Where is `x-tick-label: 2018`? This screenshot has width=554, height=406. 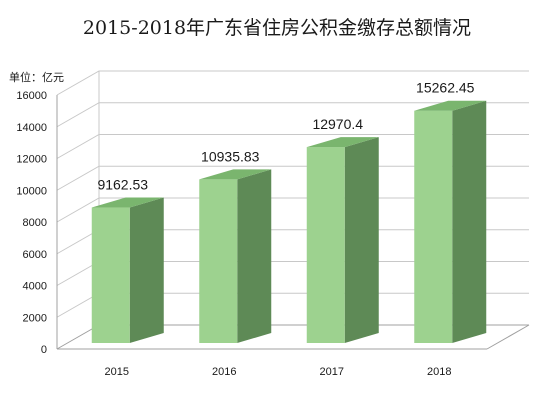 x-tick-label: 2018 is located at coordinates (439, 372).